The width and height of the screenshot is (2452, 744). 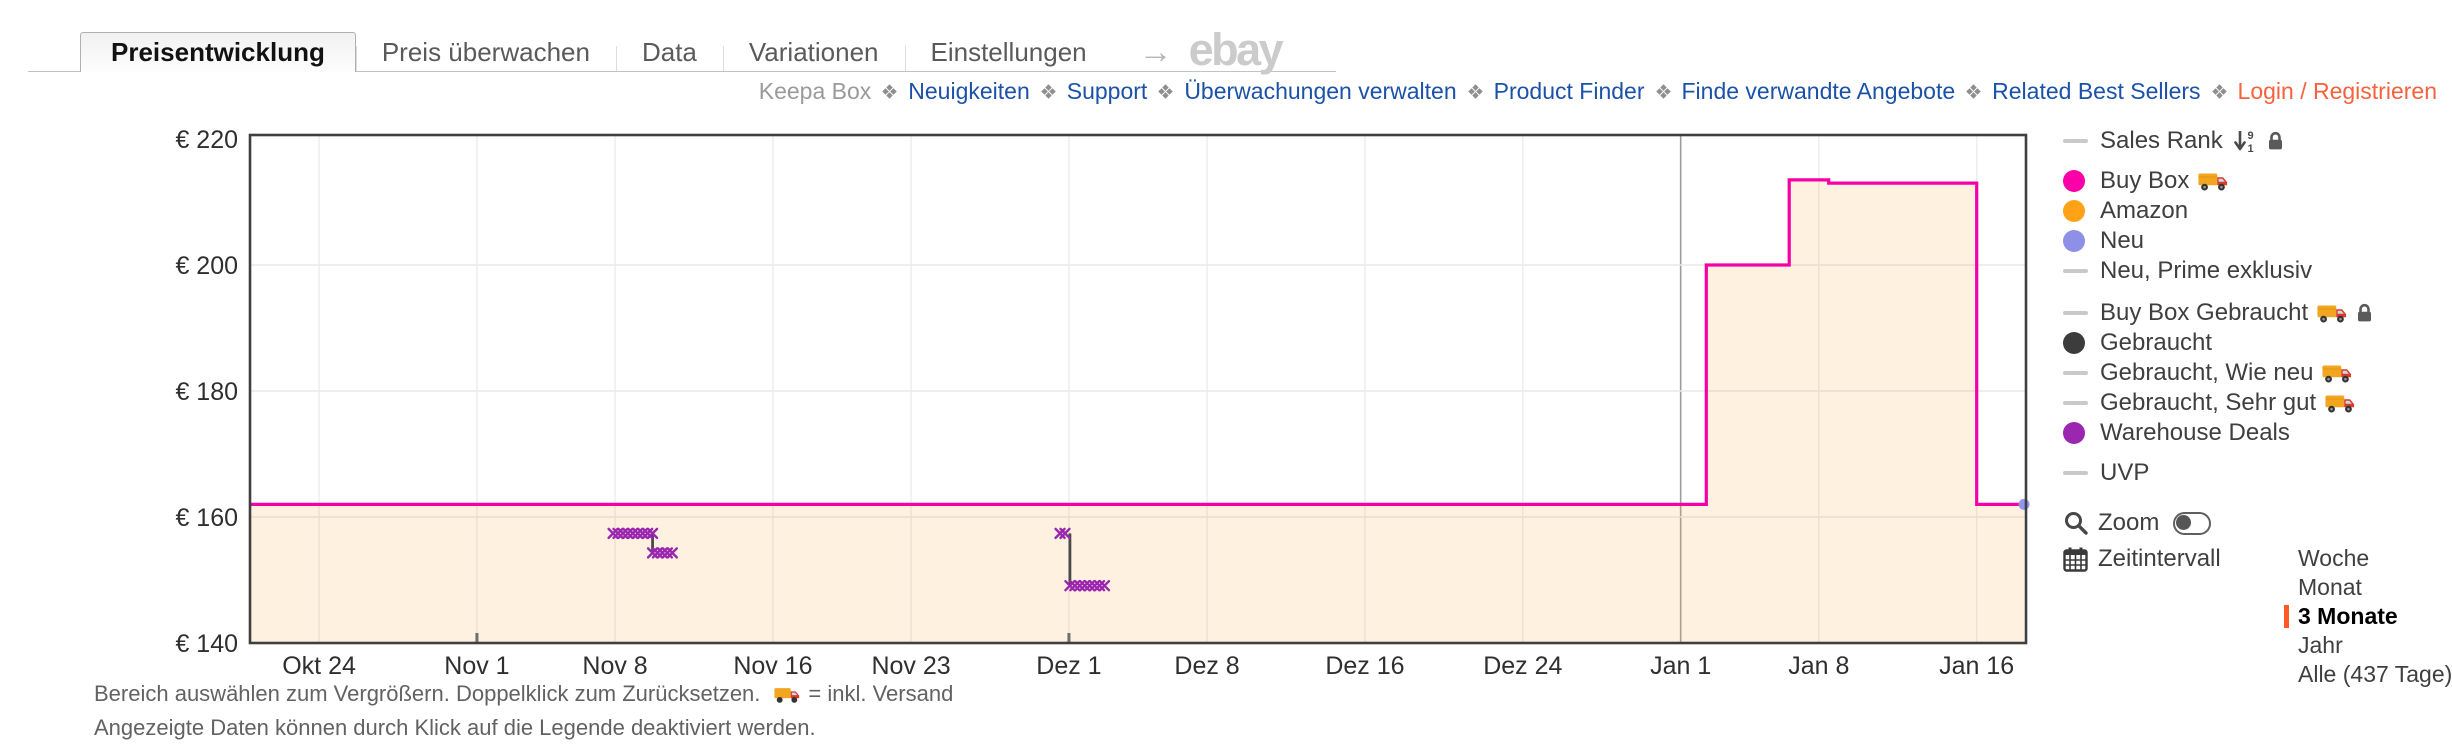 What do you see at coordinates (218, 52) in the screenshot?
I see `tab-preisentwicklung: Preisentwicklung` at bounding box center [218, 52].